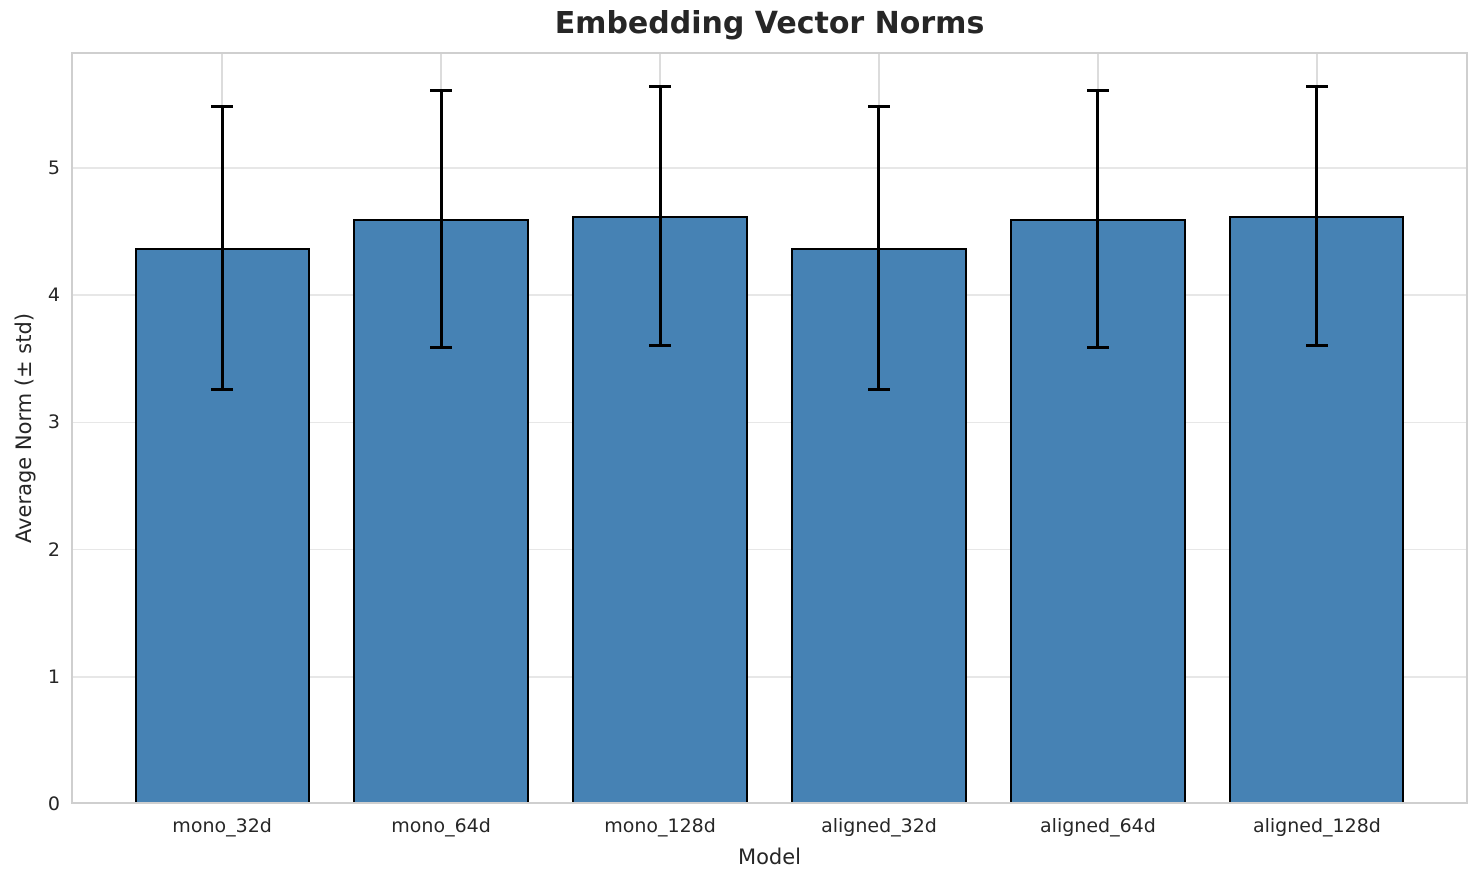  Describe the element at coordinates (53, 804) in the screenshot. I see `y-tick-label: 0` at that location.